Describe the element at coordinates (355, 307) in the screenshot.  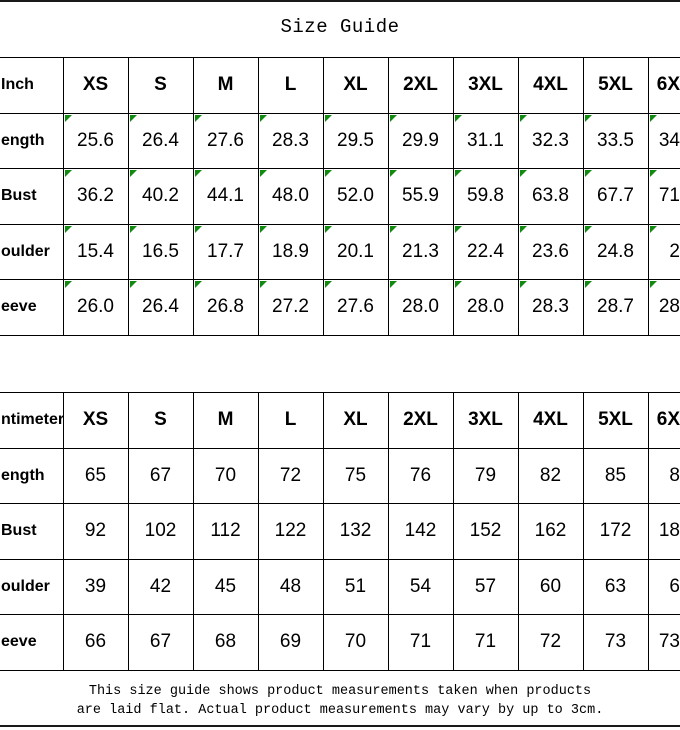
I see `size-value-cell: 27.6` at that location.